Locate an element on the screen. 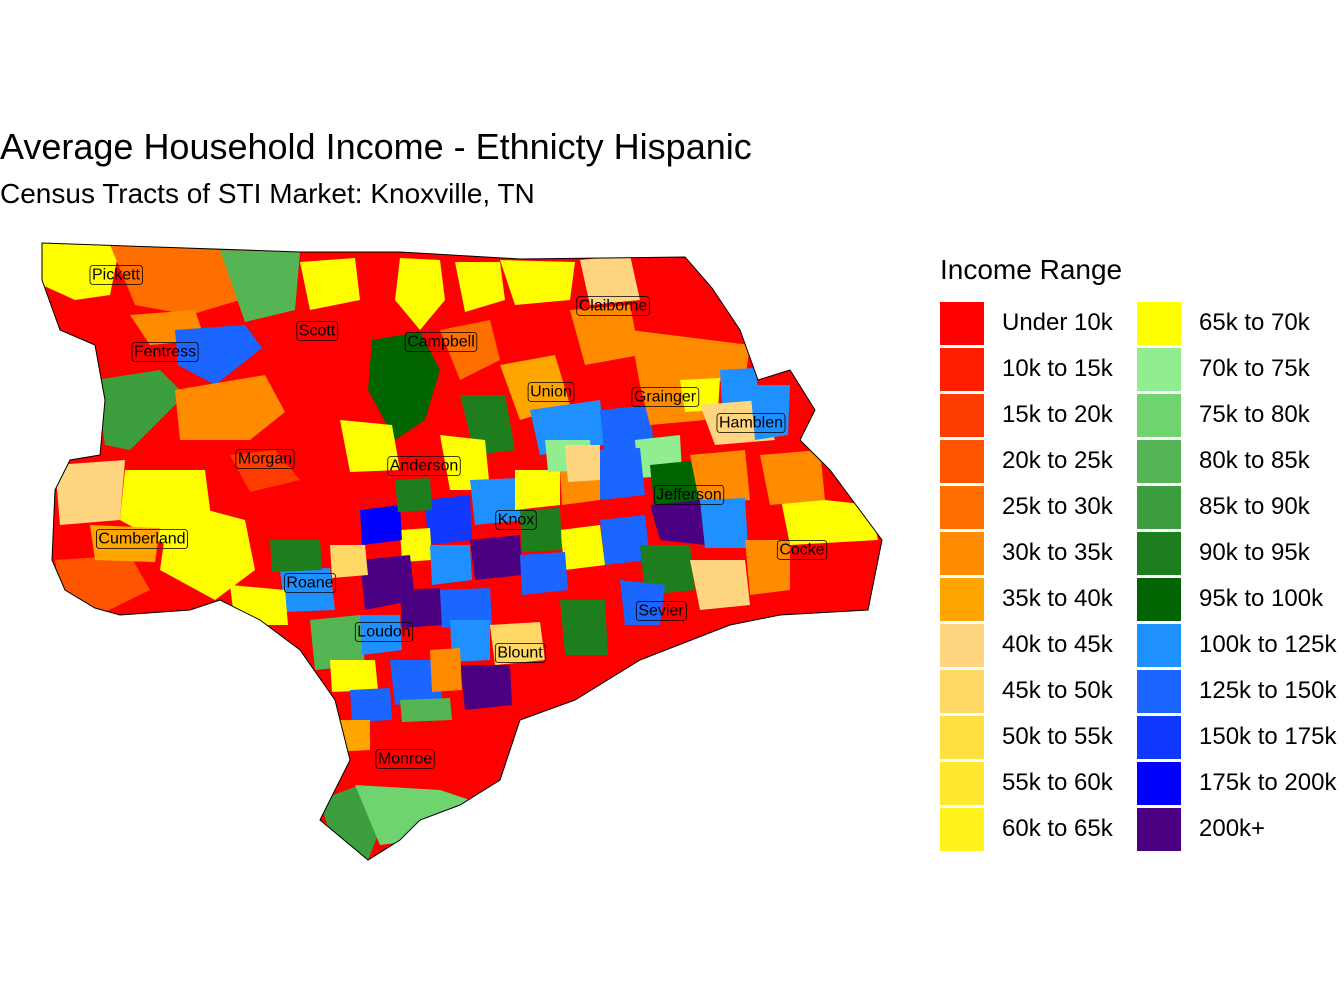  county-label: Roane is located at coordinates (310, 583).